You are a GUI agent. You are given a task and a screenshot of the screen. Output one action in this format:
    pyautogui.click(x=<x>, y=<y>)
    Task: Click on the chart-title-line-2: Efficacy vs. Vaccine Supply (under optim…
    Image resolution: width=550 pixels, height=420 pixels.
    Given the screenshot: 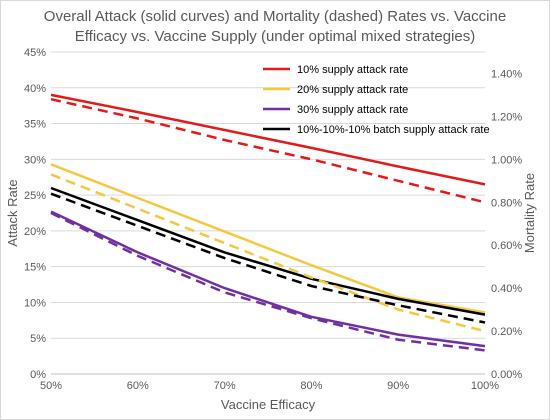 What is the action you would take?
    pyautogui.click(x=275, y=36)
    